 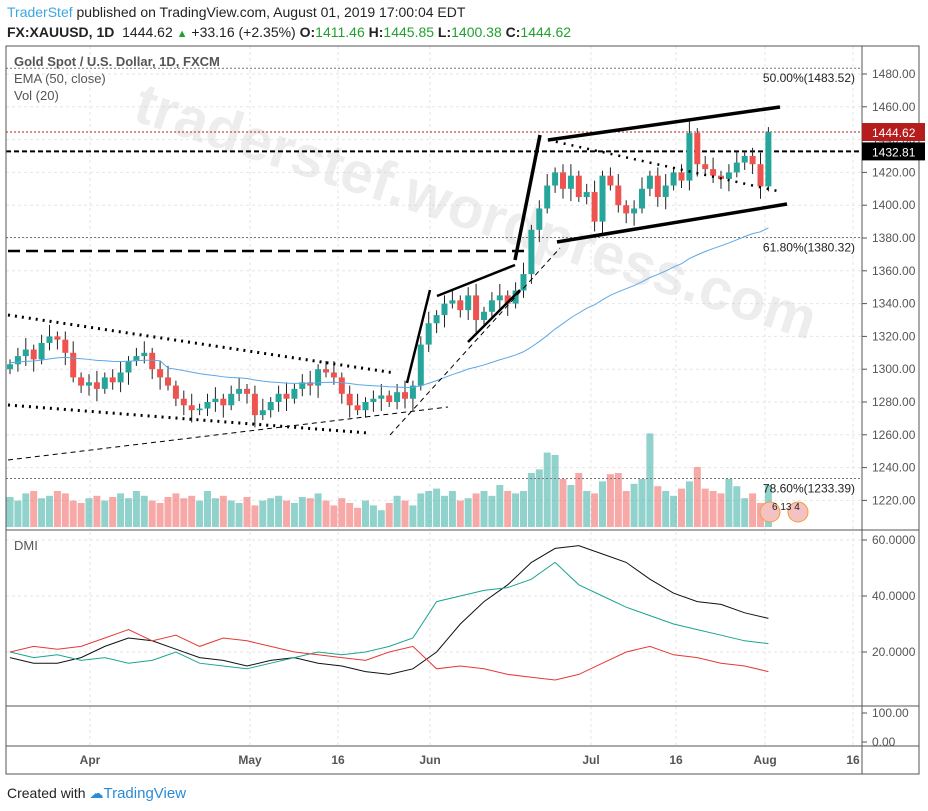 What do you see at coordinates (784, 512) in the screenshot?
I see `events-icon: 6 13 4` at bounding box center [784, 512].